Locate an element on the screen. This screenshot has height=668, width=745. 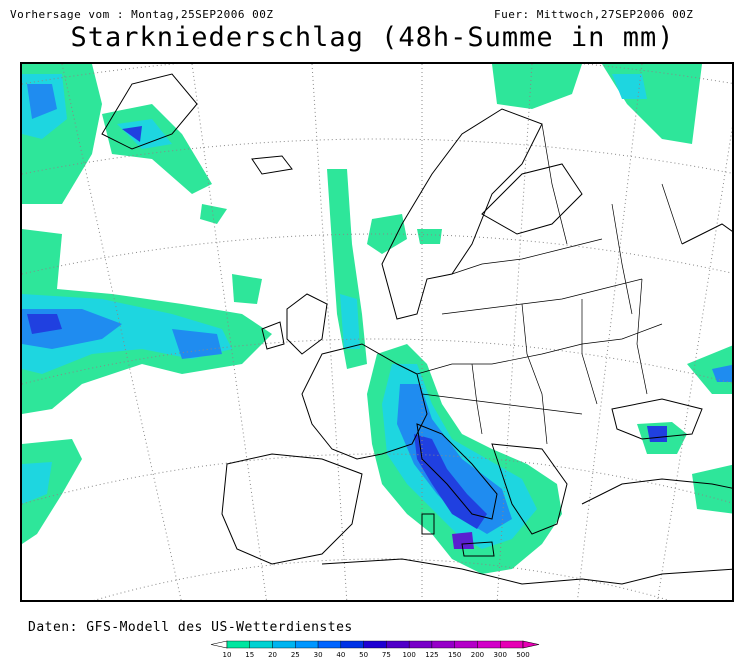
valid-for-label: Fuer: Mittwoch,27SEP2006 00Z is located at coordinates (594, 14).